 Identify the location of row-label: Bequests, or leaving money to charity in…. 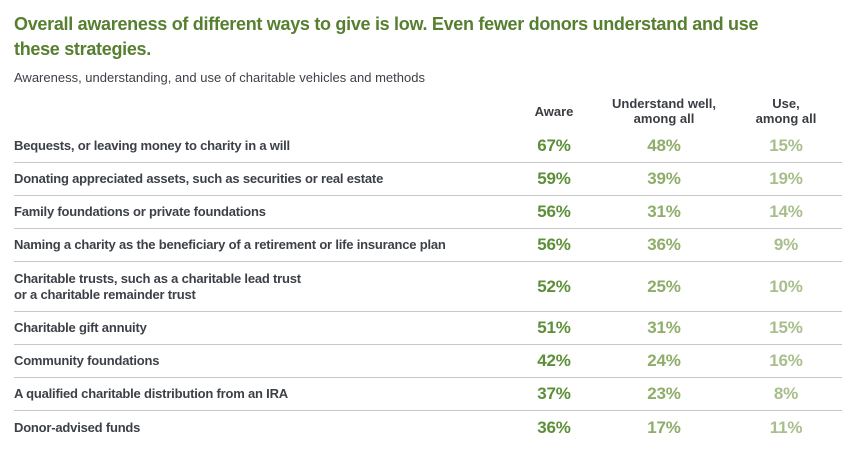
(152, 145).